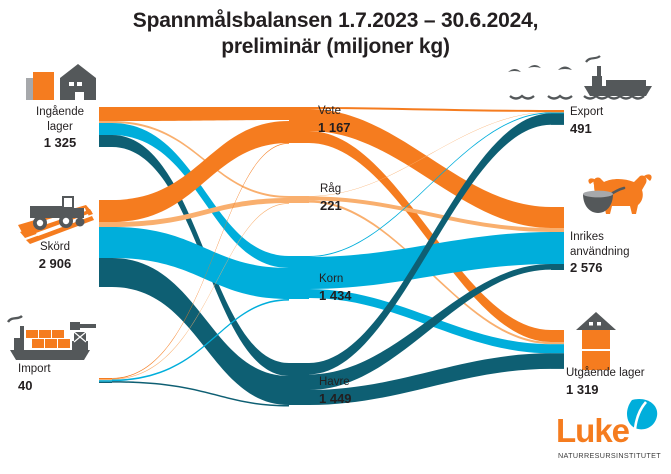  I want to click on flow-rag-export, so click(430, 154).